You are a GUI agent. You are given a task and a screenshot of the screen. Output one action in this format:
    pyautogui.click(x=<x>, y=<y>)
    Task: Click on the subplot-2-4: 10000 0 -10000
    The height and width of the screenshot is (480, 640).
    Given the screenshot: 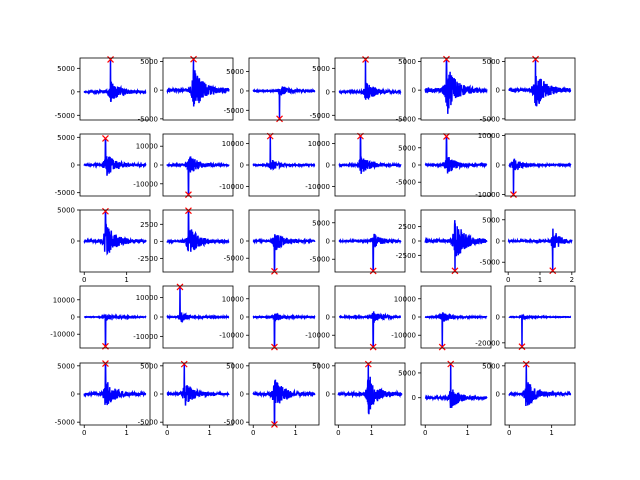 What is the action you would take?
    pyautogui.click(x=355, y=164)
    